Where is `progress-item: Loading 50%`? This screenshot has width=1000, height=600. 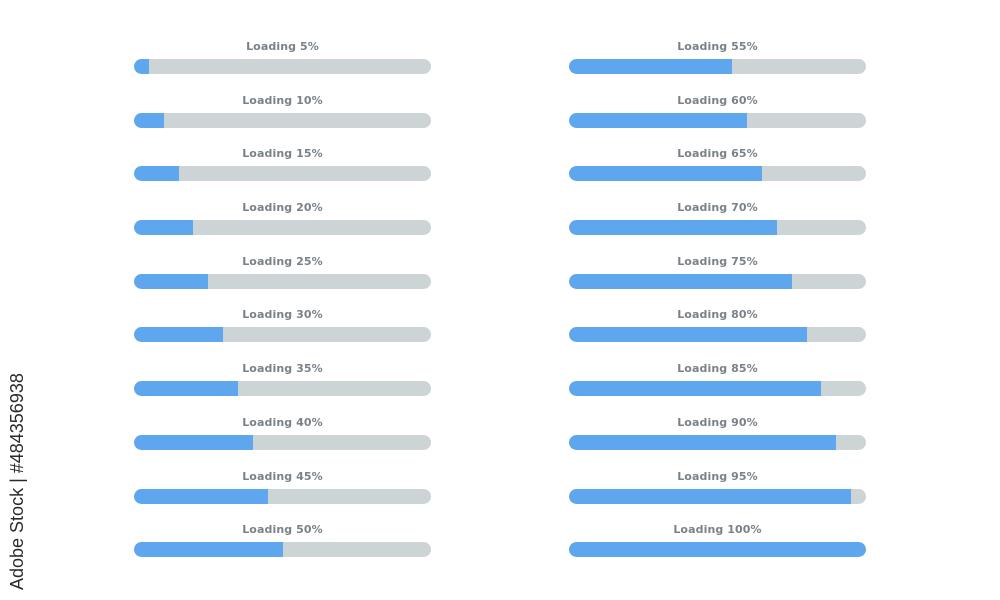
progress-item: Loading 50% is located at coordinates (282, 550).